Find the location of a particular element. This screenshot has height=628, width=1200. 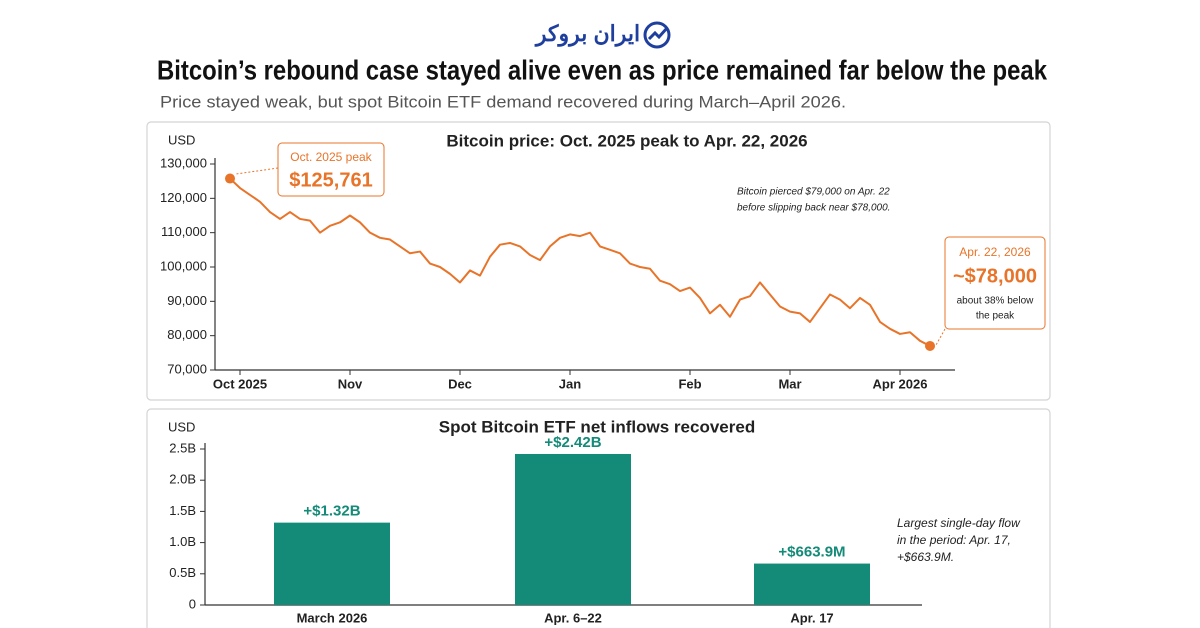

logo-icon is located at coordinates (657, 35).